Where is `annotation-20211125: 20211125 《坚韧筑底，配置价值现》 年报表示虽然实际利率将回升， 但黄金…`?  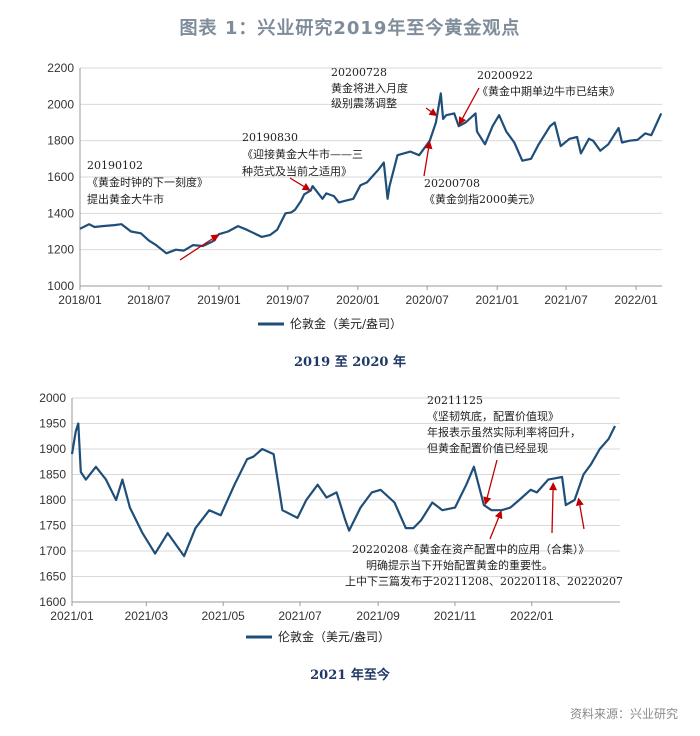 annotation-20211125: 20211125 《坚韧筑底，配置价值现》 年报表示虽然实际利率将回升， 但黄金… is located at coordinates (504, 424).